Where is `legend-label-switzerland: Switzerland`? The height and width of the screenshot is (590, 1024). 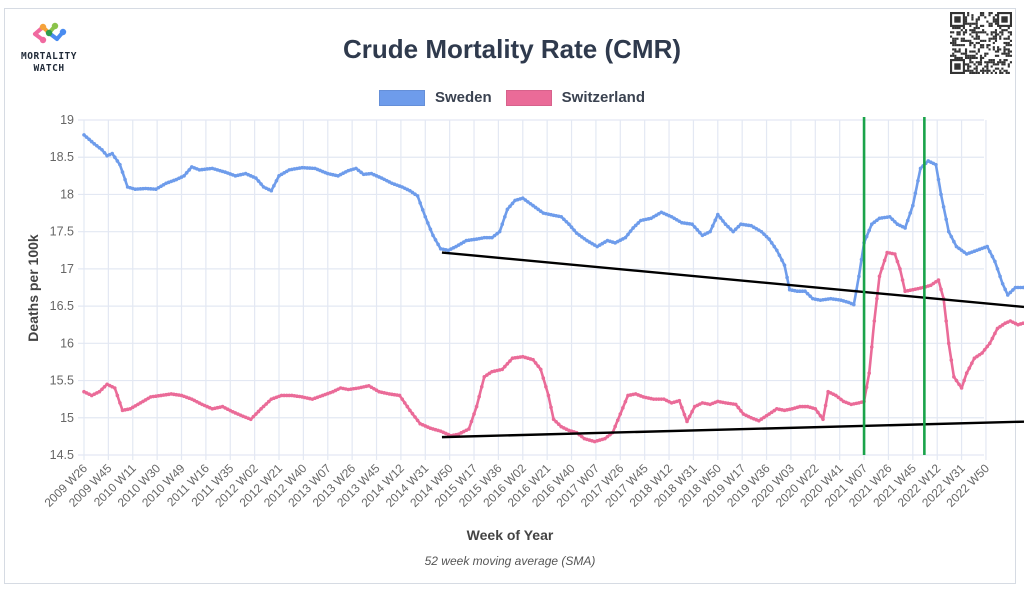 legend-label-switzerland: Switzerland is located at coordinates (603, 97).